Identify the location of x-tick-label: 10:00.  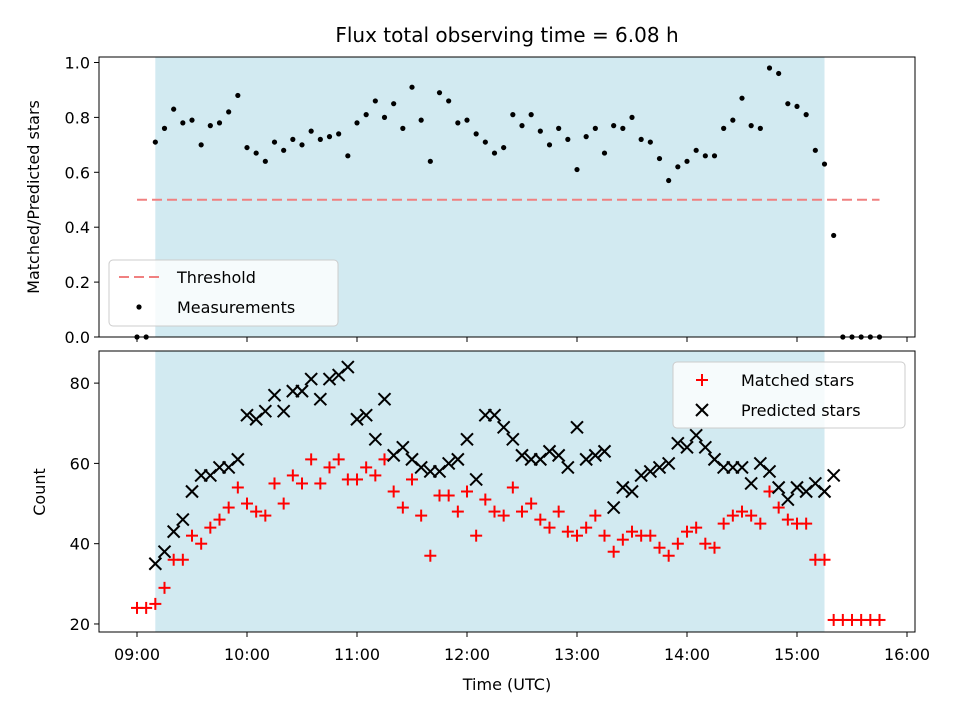
(247, 654).